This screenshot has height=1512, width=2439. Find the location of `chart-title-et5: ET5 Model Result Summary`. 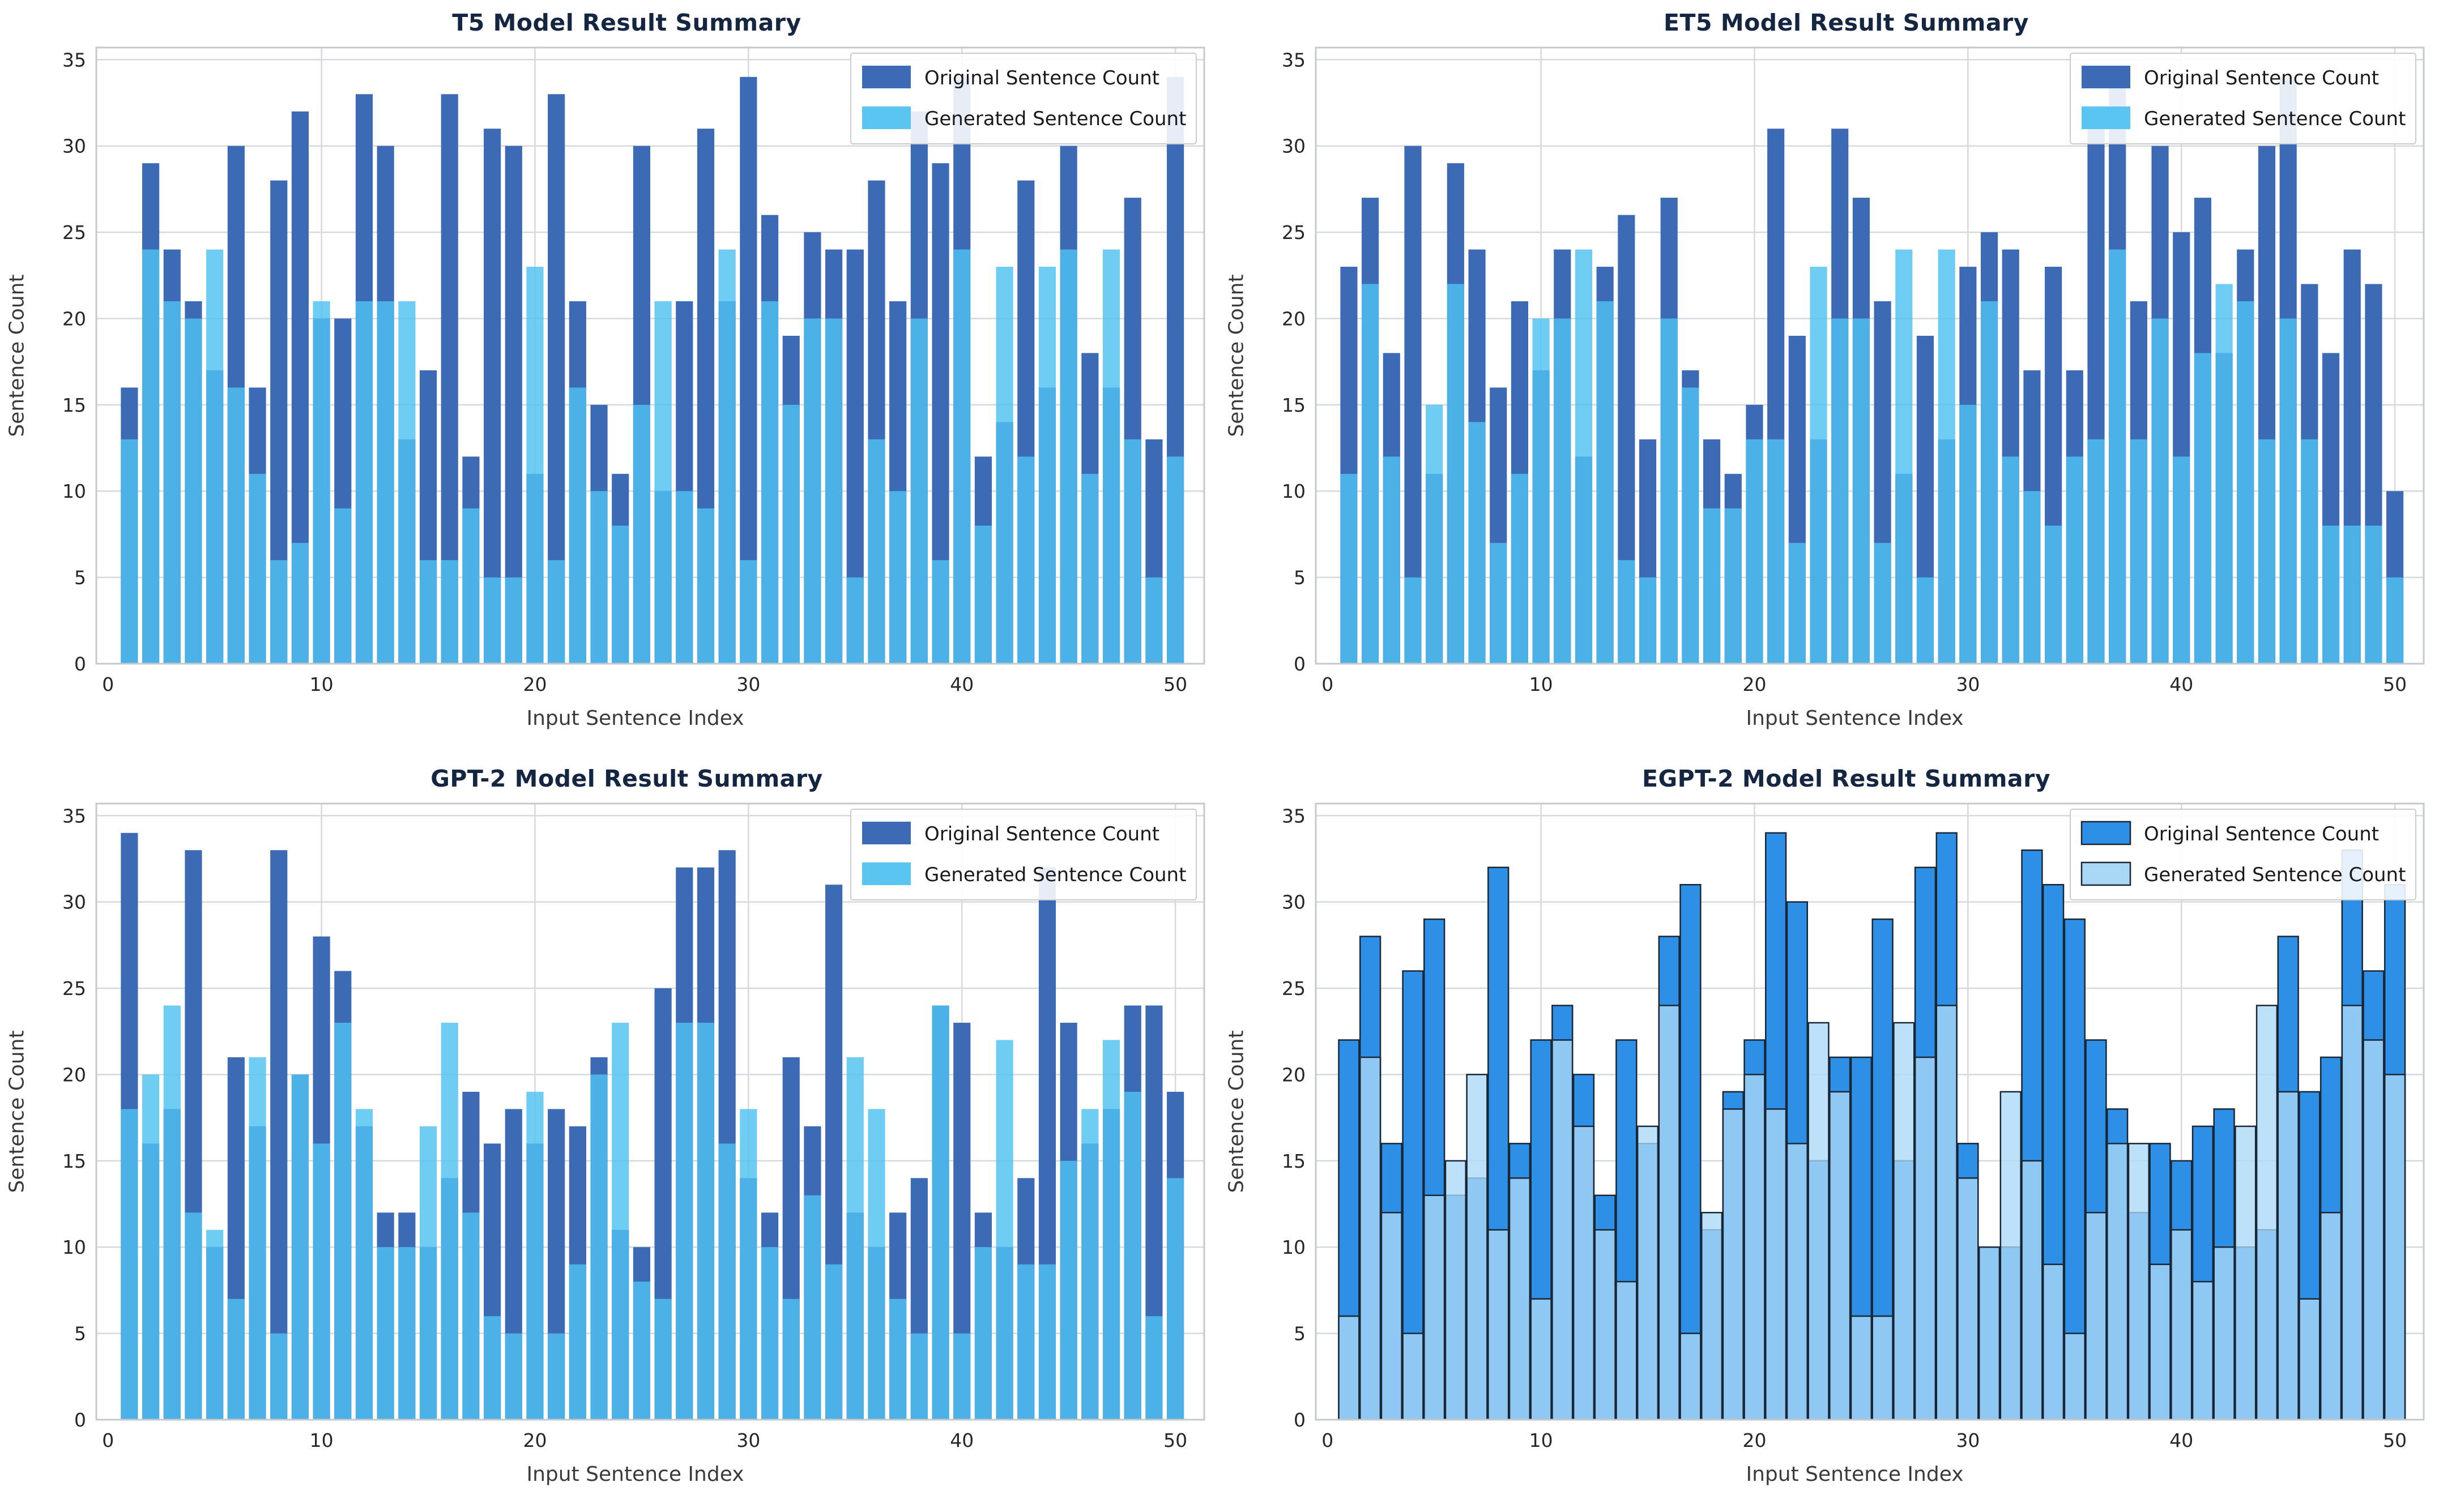

chart-title-et5: ET5 Model Result Summary is located at coordinates (1847, 22).